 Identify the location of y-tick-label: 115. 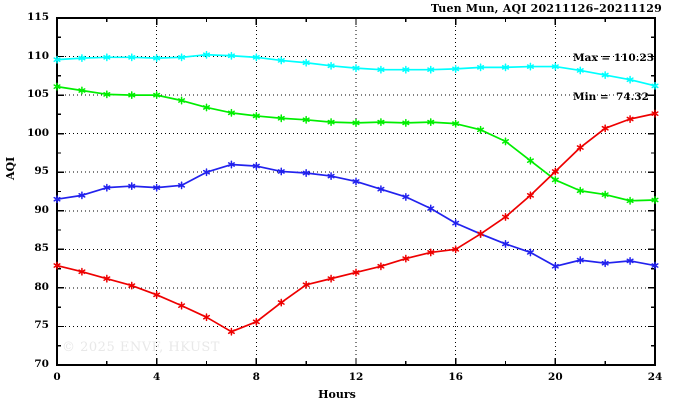
(38, 17).